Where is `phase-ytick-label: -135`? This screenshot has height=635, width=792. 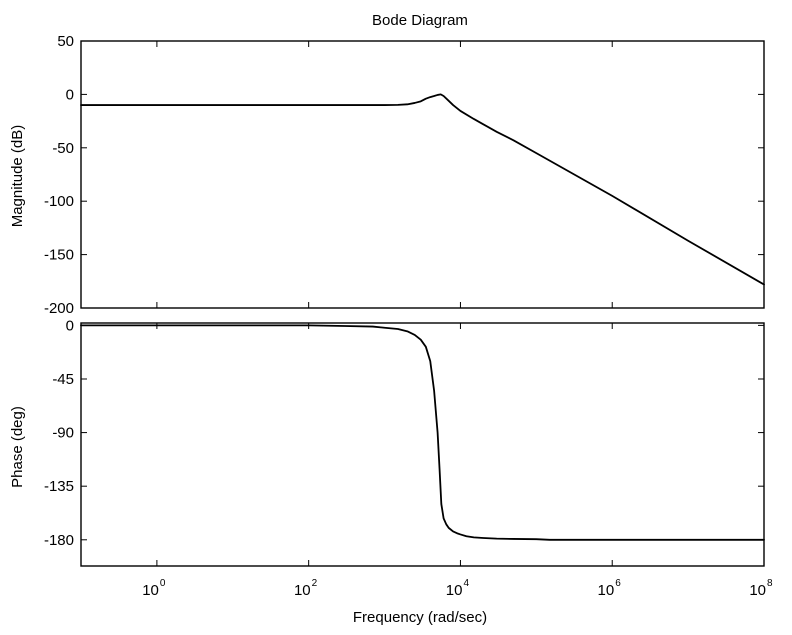
phase-ytick-label: -135 is located at coordinates (59, 486).